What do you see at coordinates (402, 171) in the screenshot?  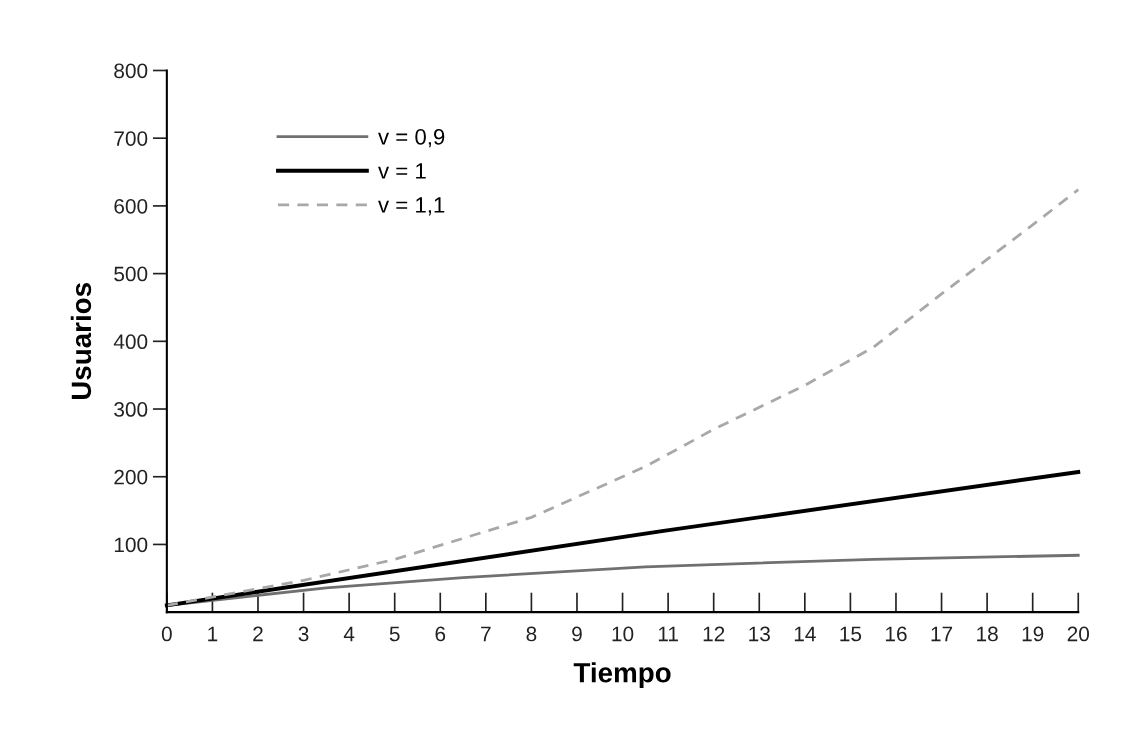 I see `legend-label: v = 1` at bounding box center [402, 171].